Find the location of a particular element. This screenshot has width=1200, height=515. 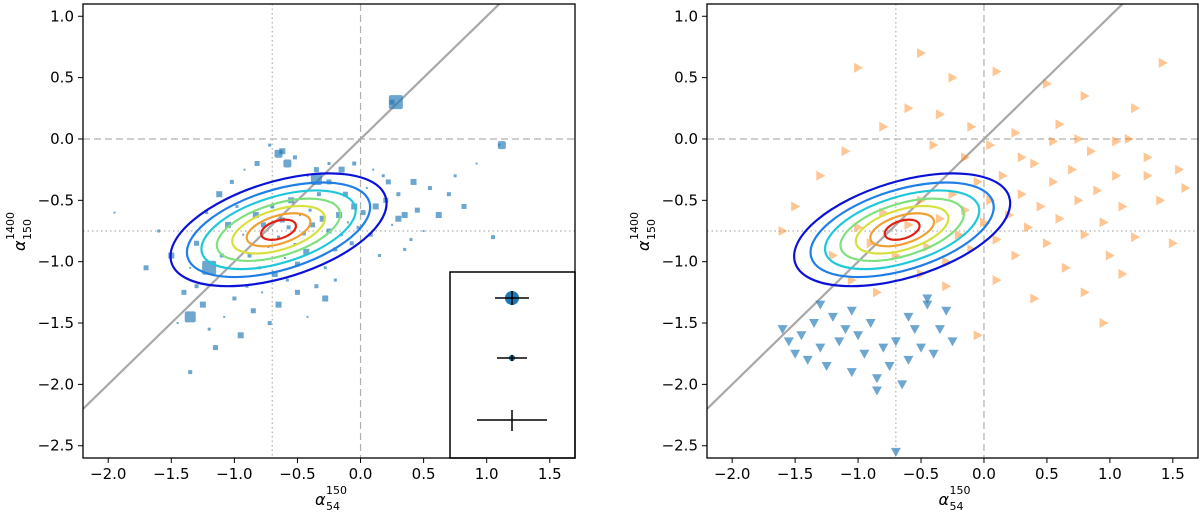

x-axis-label-sup: 150 is located at coordinates (336, 490).